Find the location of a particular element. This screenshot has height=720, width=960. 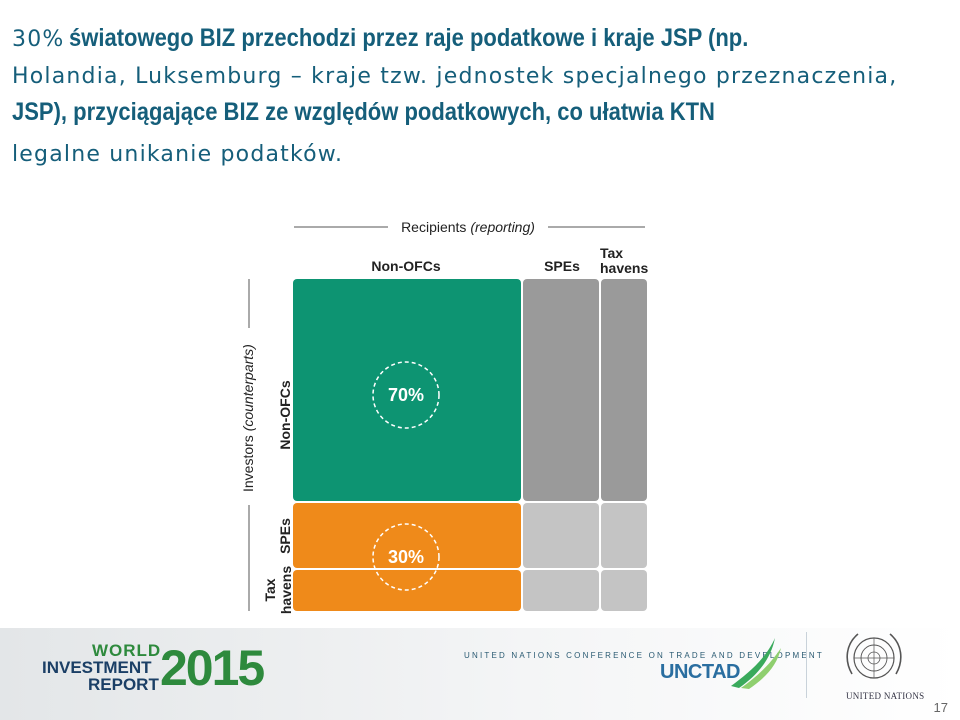

page-number: 17 is located at coordinates (940, 707).